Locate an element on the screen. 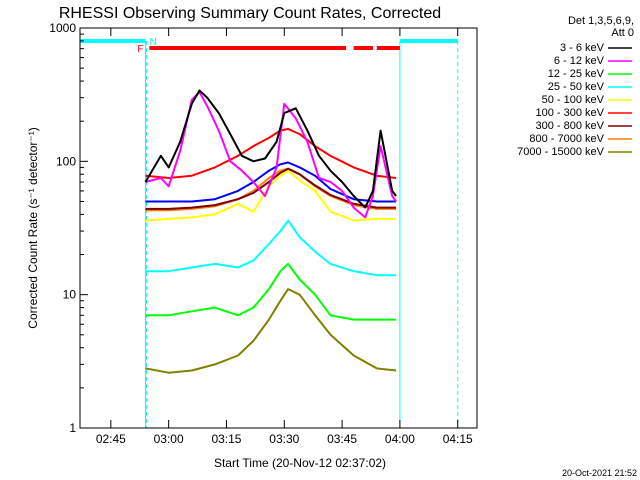 The width and height of the screenshot is (640, 480). legend-header-line1: Det 1,3,5,6,9, is located at coordinates (601, 21).